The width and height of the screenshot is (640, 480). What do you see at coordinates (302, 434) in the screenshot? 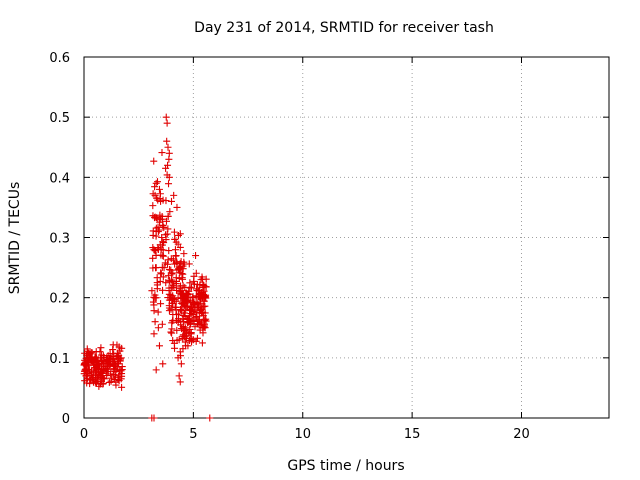
I see `x-tick-label: 10` at bounding box center [302, 434].